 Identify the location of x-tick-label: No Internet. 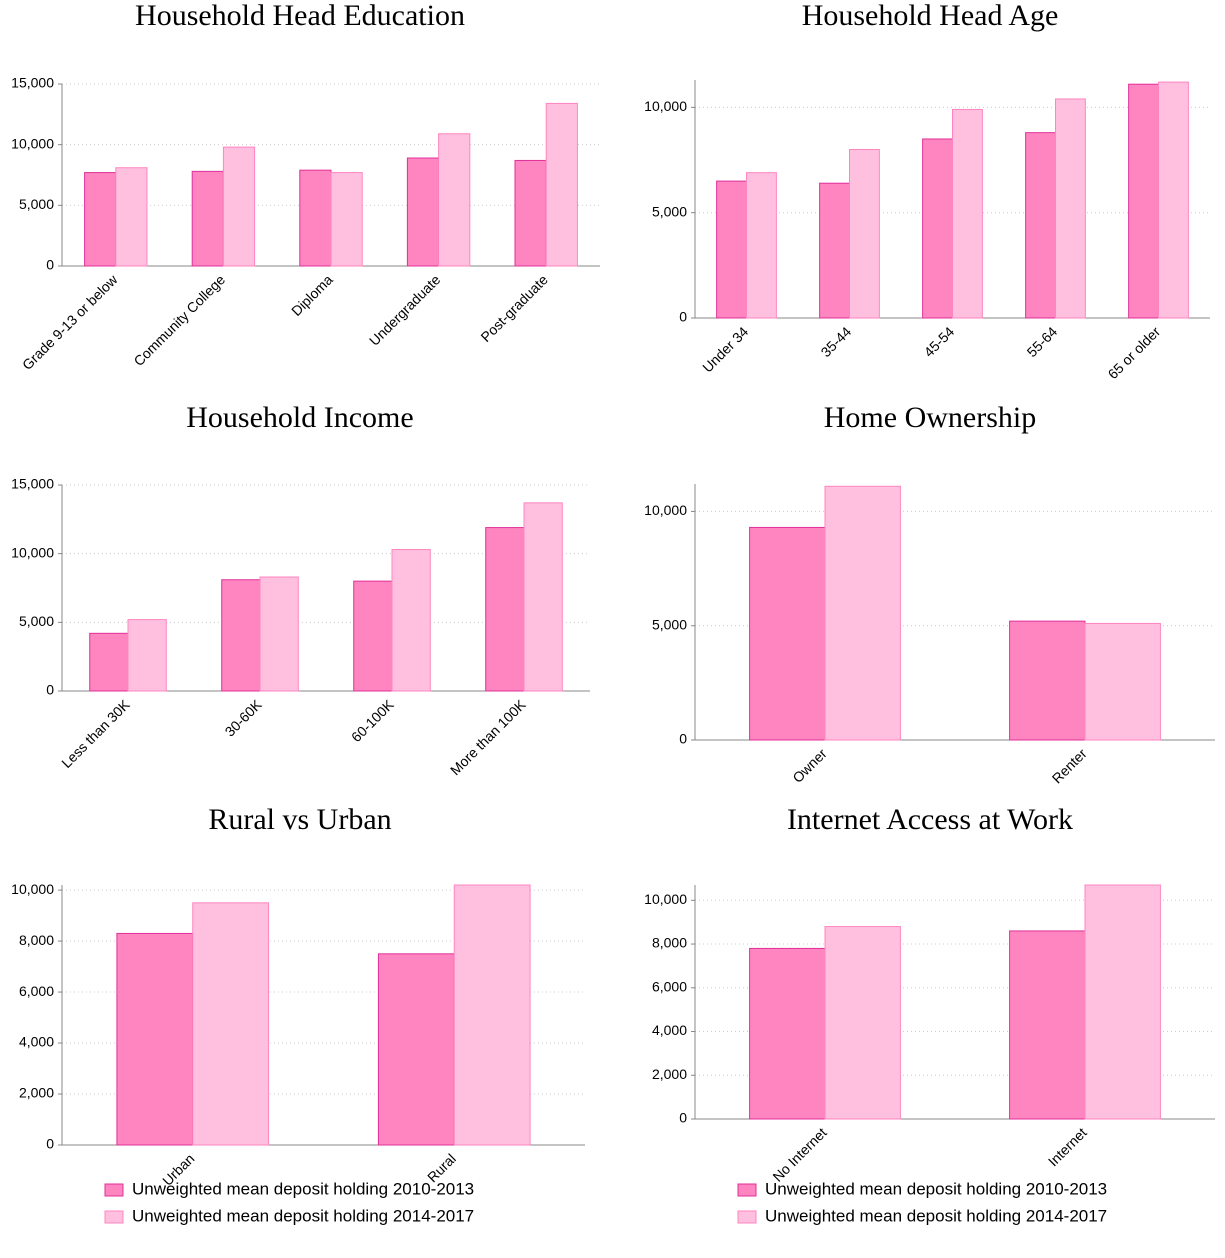
(799, 1154).